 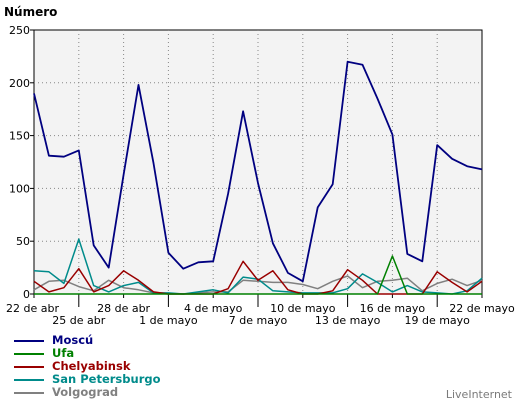 What do you see at coordinates (73, 340) in the screenshot?
I see `legend-label: Moscú` at bounding box center [73, 340].